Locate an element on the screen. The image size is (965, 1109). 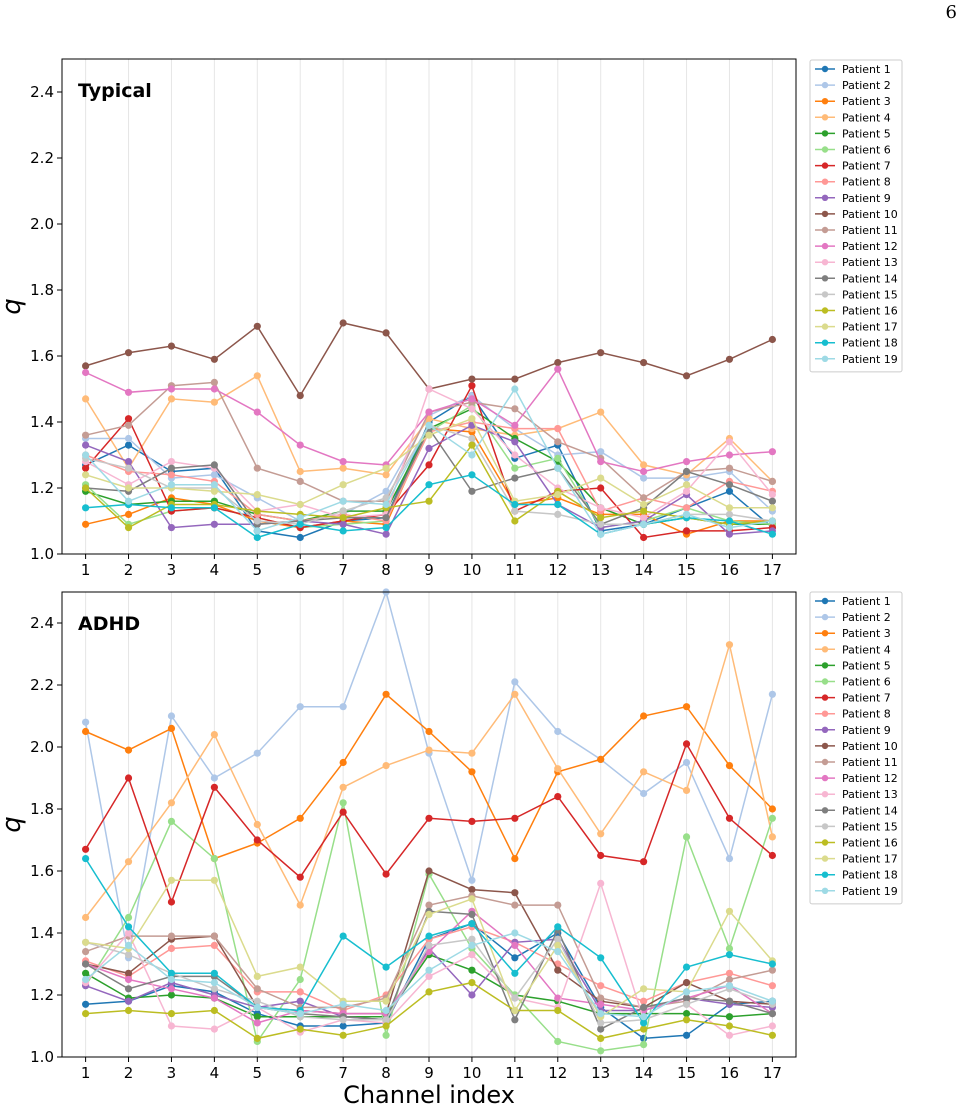
legend-label: Patient 6 is located at coordinates (866, 150).